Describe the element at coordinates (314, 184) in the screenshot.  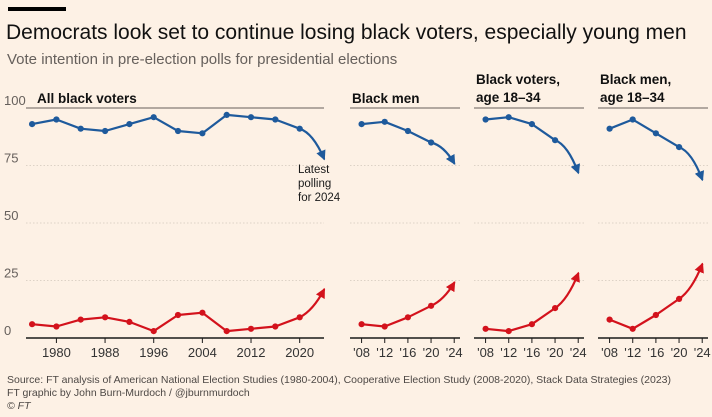
I see `latest-polling-annotation: polling` at that location.